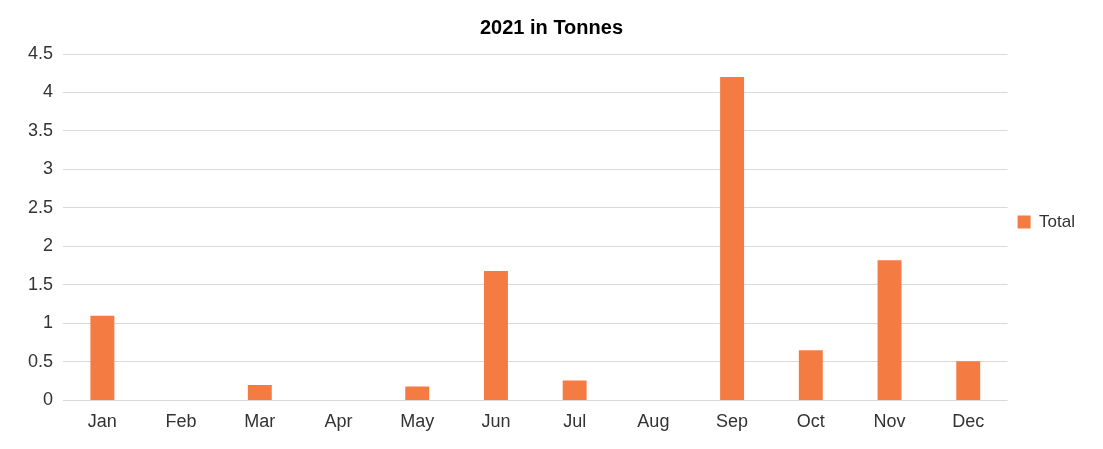 The height and width of the screenshot is (449, 1103). I want to click on y-tick-label: 3.5, so click(40, 129).